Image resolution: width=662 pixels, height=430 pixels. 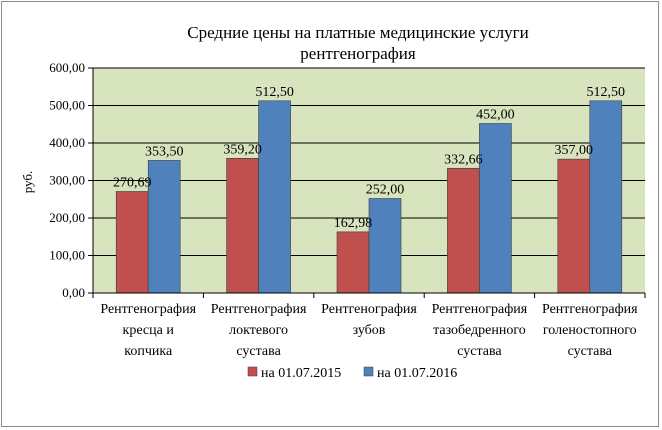 I want to click on data-label: 252,00, so click(x=385, y=190).